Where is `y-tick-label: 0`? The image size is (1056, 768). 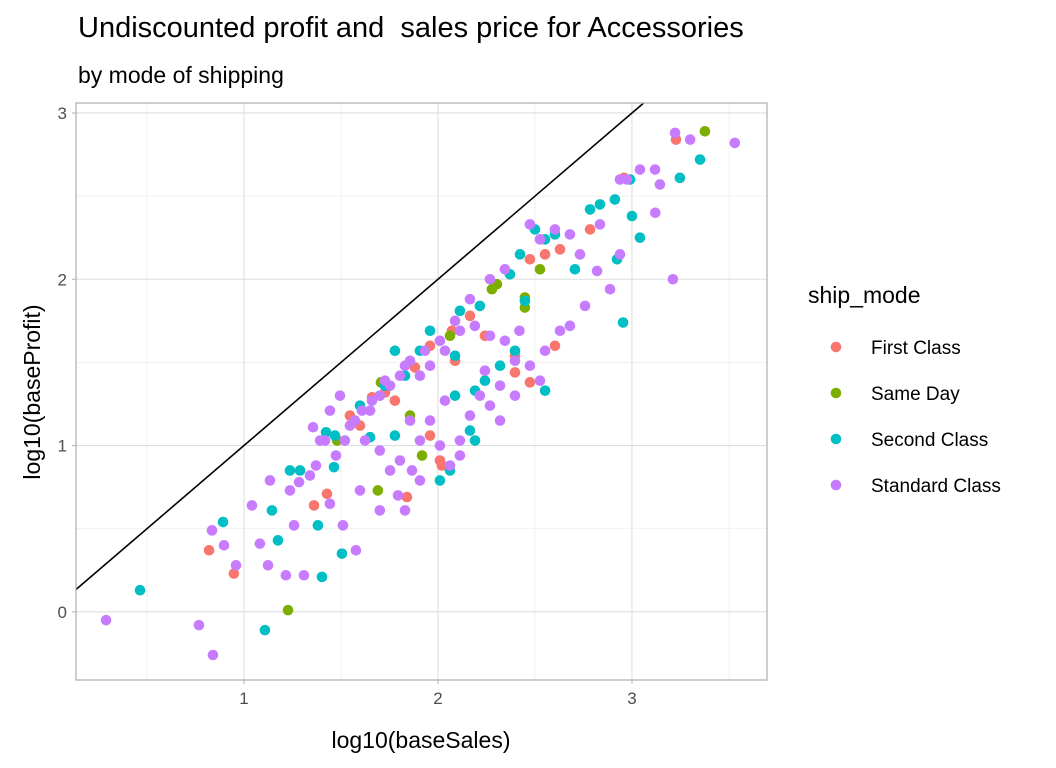 y-tick-label: 0 is located at coordinates (62, 612).